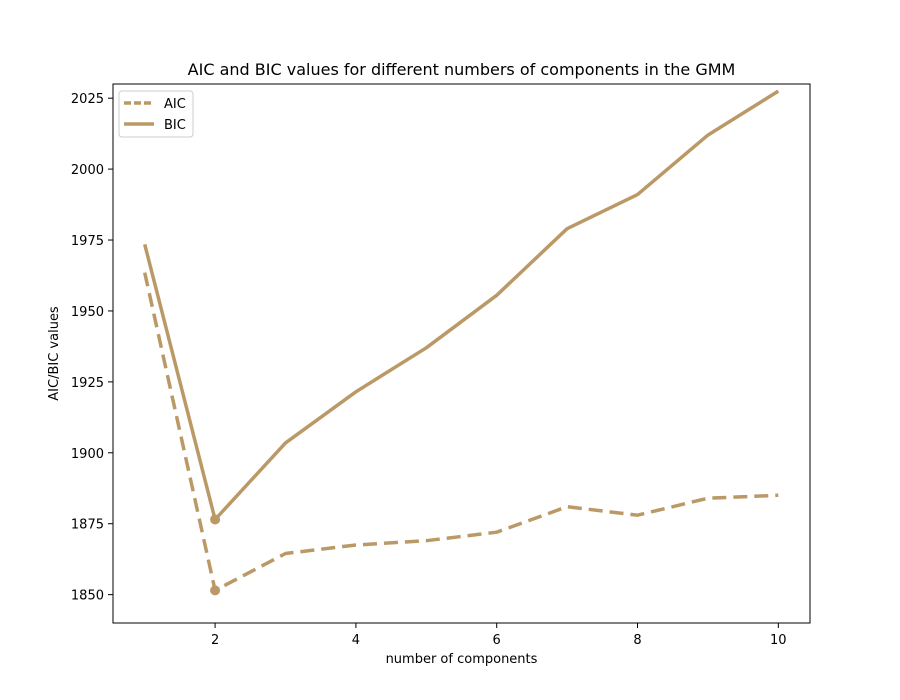 Image resolution: width=900 pixels, height=700 pixels. What do you see at coordinates (215, 590) in the screenshot?
I see `min-marker-aic` at bounding box center [215, 590].